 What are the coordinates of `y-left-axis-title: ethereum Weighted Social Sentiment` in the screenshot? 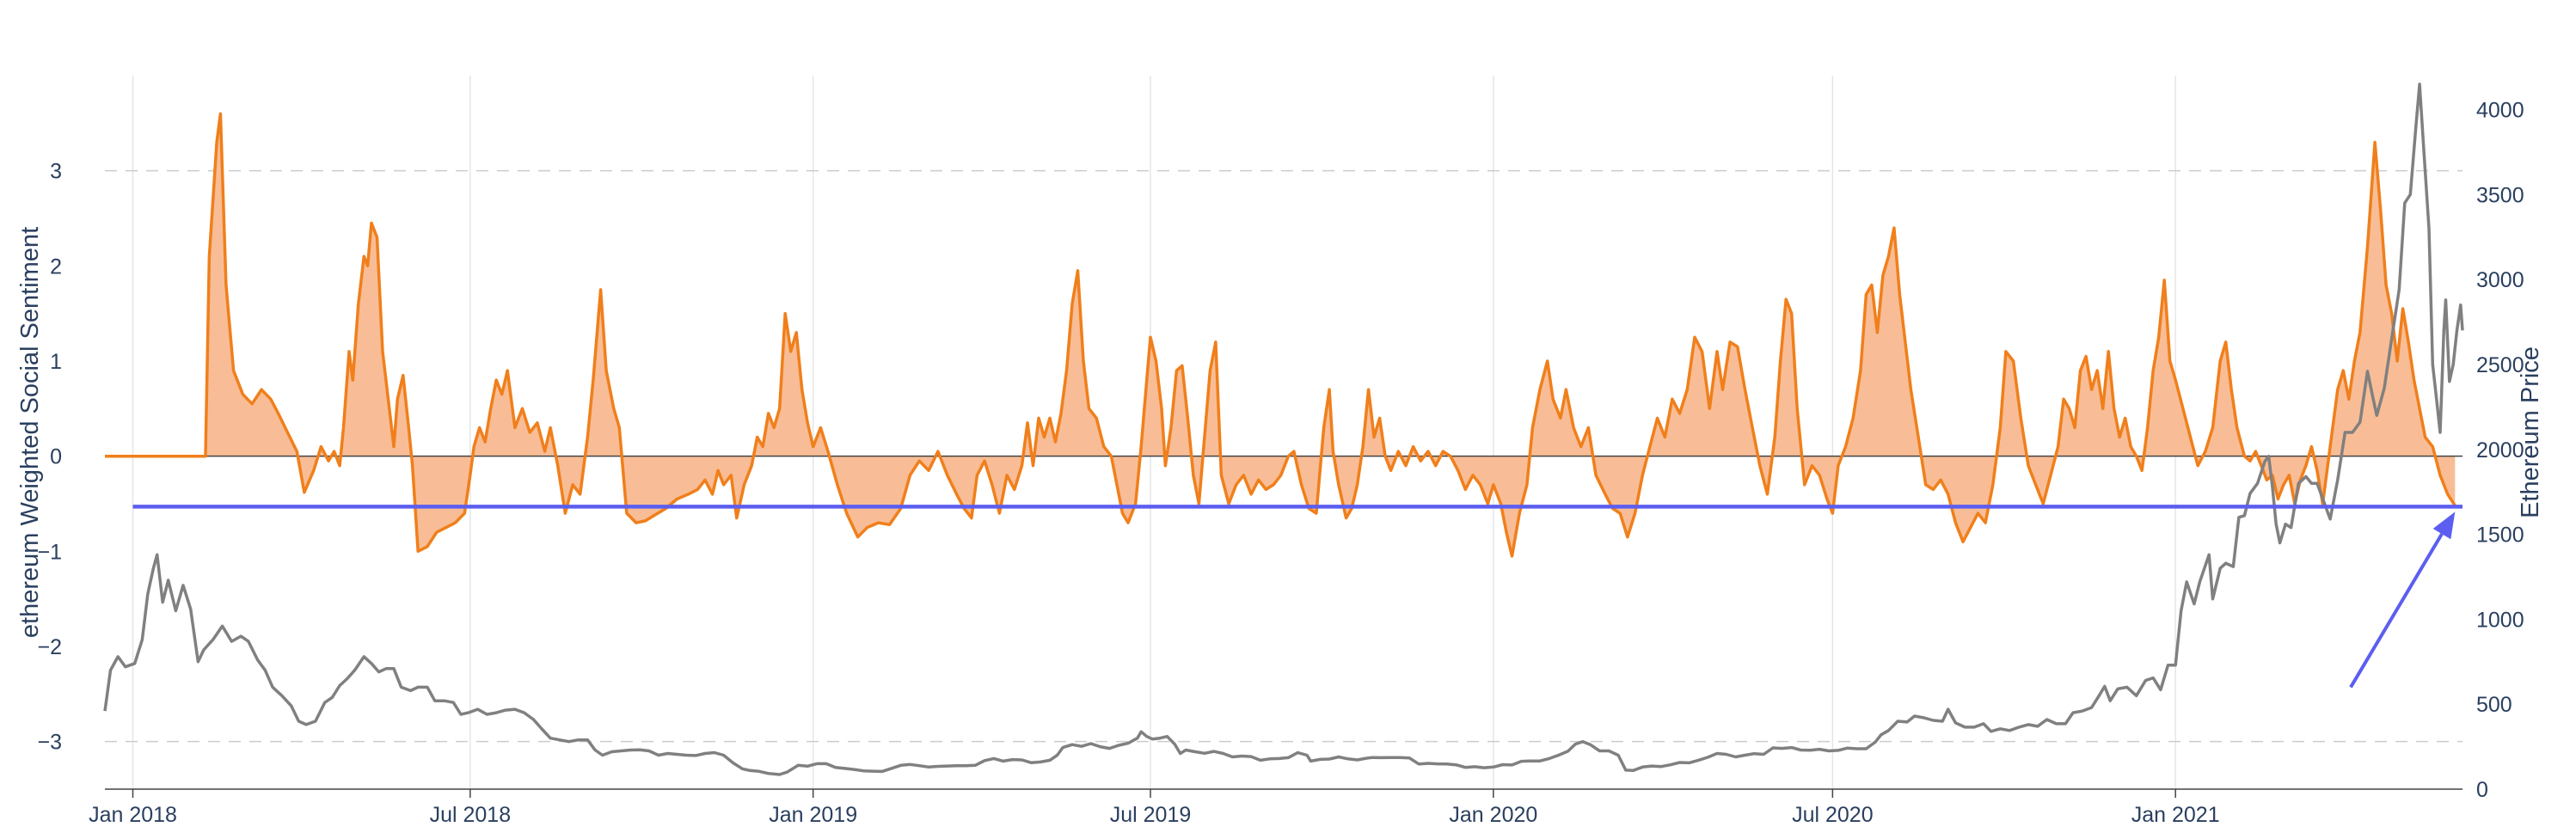 It's located at (30, 432).